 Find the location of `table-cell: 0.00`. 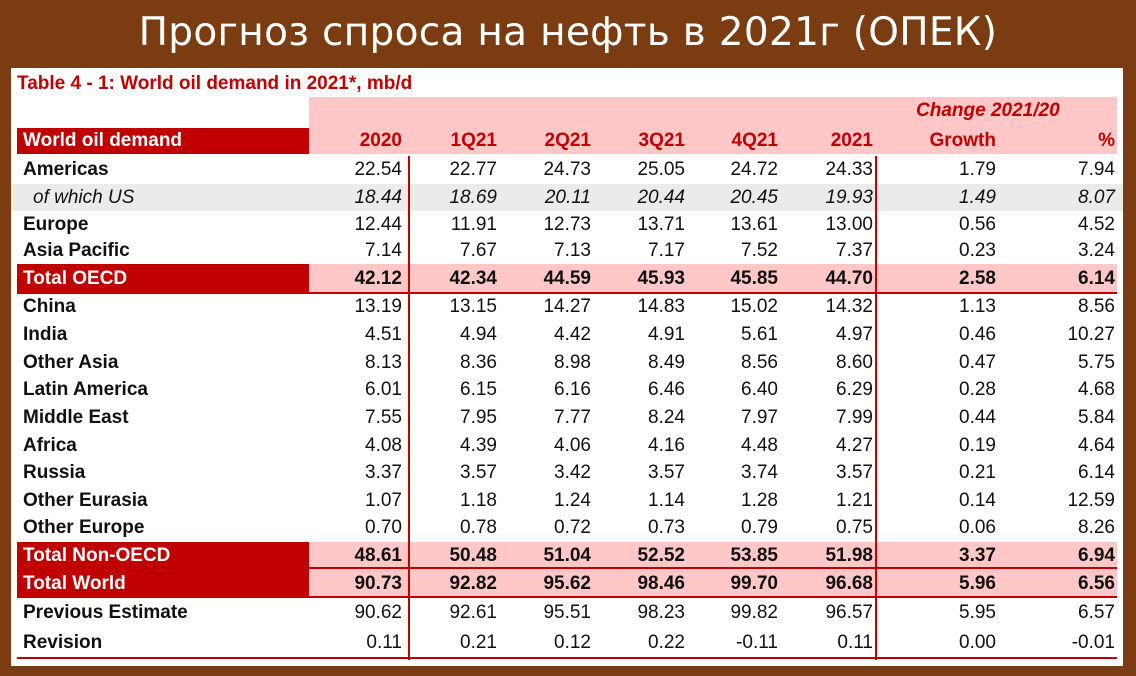

table-cell: 0.00 is located at coordinates (977, 642).